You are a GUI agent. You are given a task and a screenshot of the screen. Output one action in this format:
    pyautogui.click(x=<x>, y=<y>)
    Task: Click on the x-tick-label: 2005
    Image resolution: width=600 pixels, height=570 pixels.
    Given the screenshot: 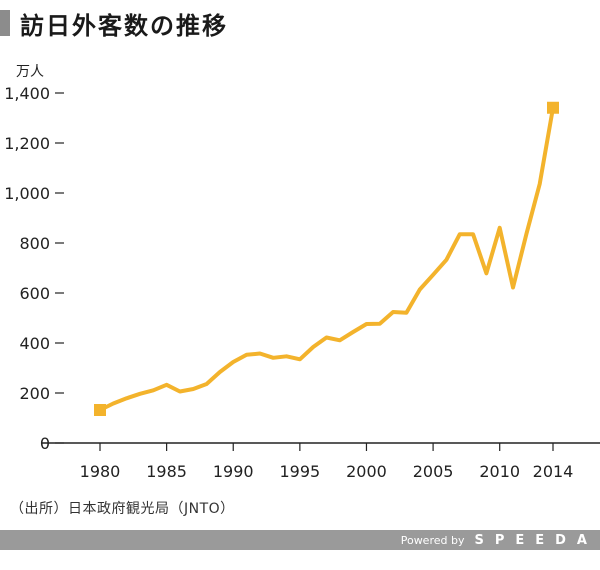 What is the action you would take?
    pyautogui.click(x=433, y=471)
    